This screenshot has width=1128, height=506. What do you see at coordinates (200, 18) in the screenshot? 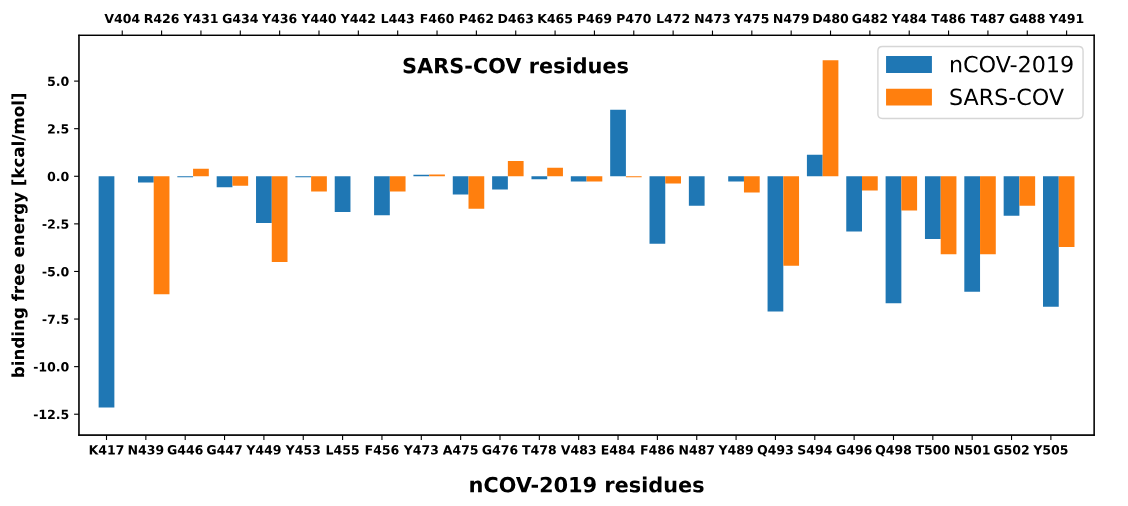
I see `text: Y431` at bounding box center [200, 18].